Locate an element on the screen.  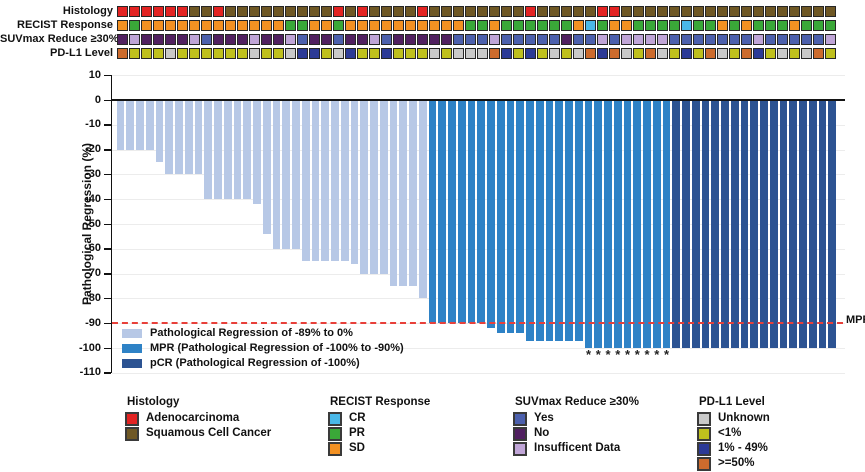
gridline is located at coordinates (478, 348).